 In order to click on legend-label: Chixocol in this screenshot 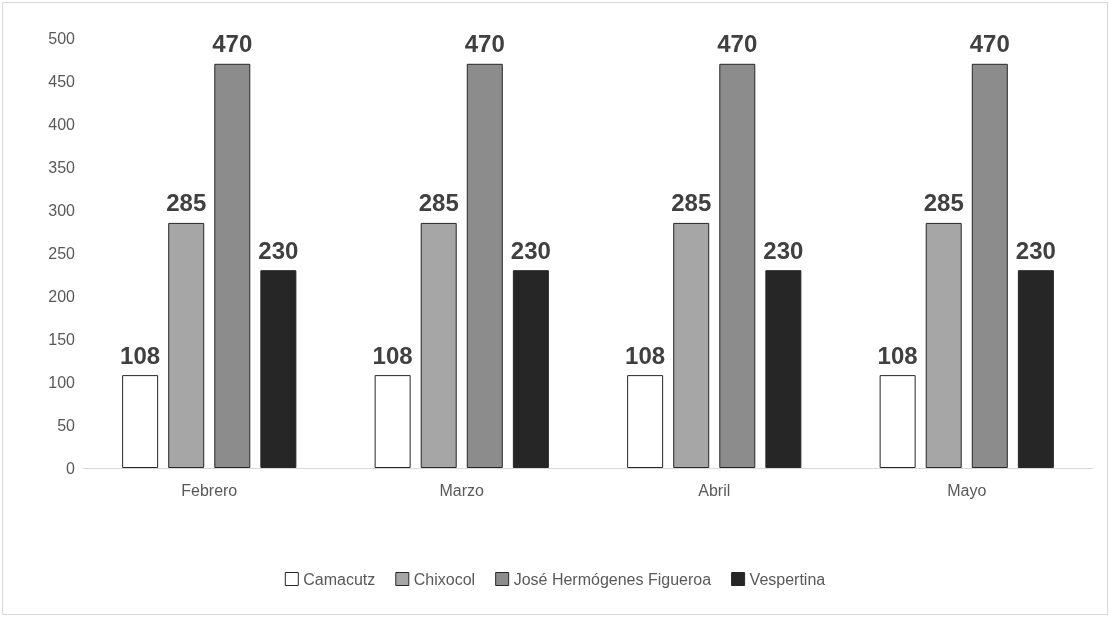, I will do `click(444, 579)`.